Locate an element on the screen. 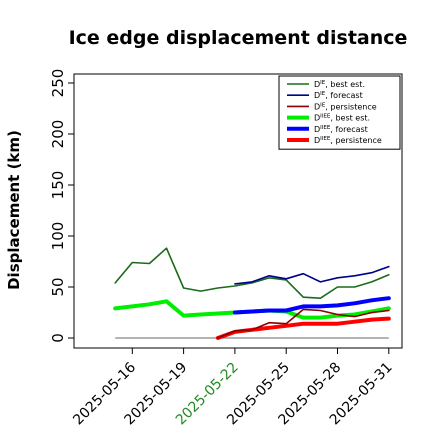 Image resolution: width=440 pixels, height=440 pixels. legend-entry-0: DIE, best est. is located at coordinates (339, 84).